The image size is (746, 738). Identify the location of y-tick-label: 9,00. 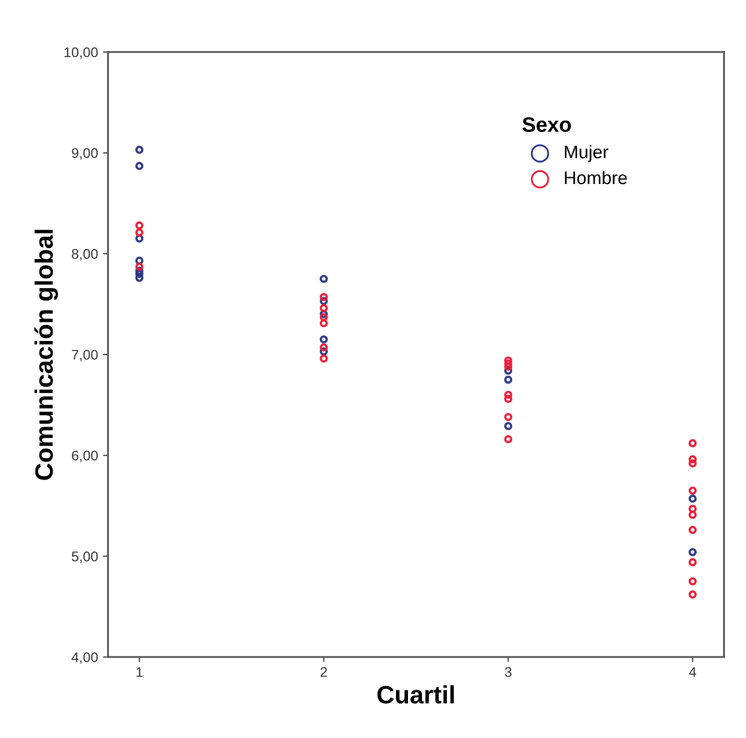
(85, 154).